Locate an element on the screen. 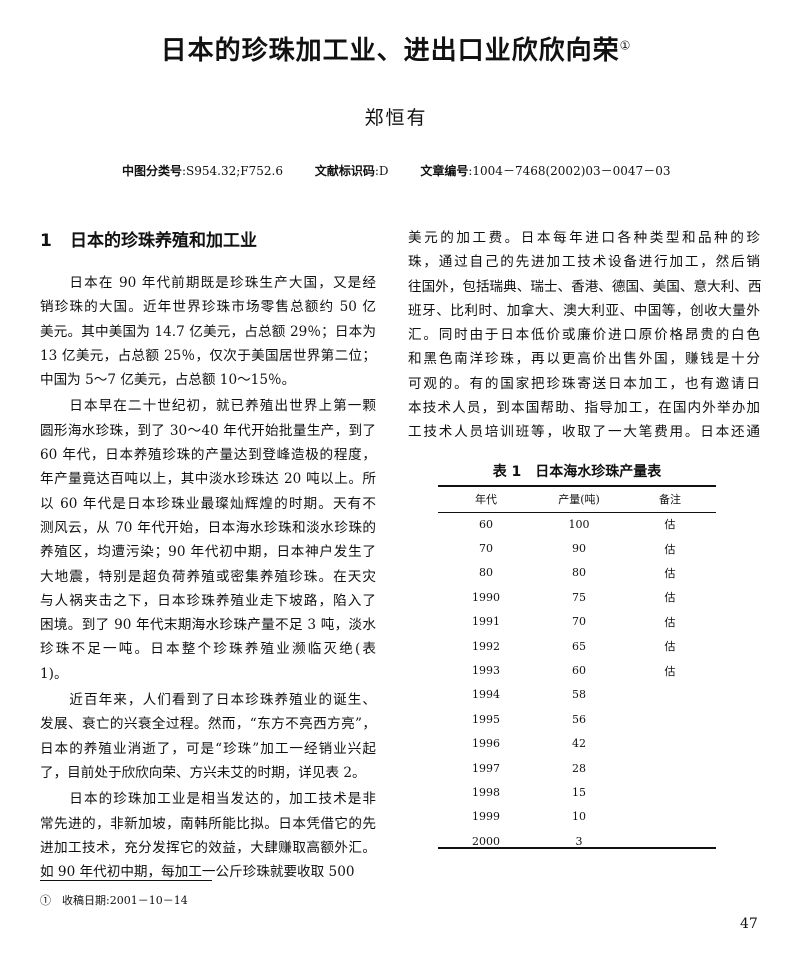  table-row: 80 80 估 is located at coordinates (577, 573).